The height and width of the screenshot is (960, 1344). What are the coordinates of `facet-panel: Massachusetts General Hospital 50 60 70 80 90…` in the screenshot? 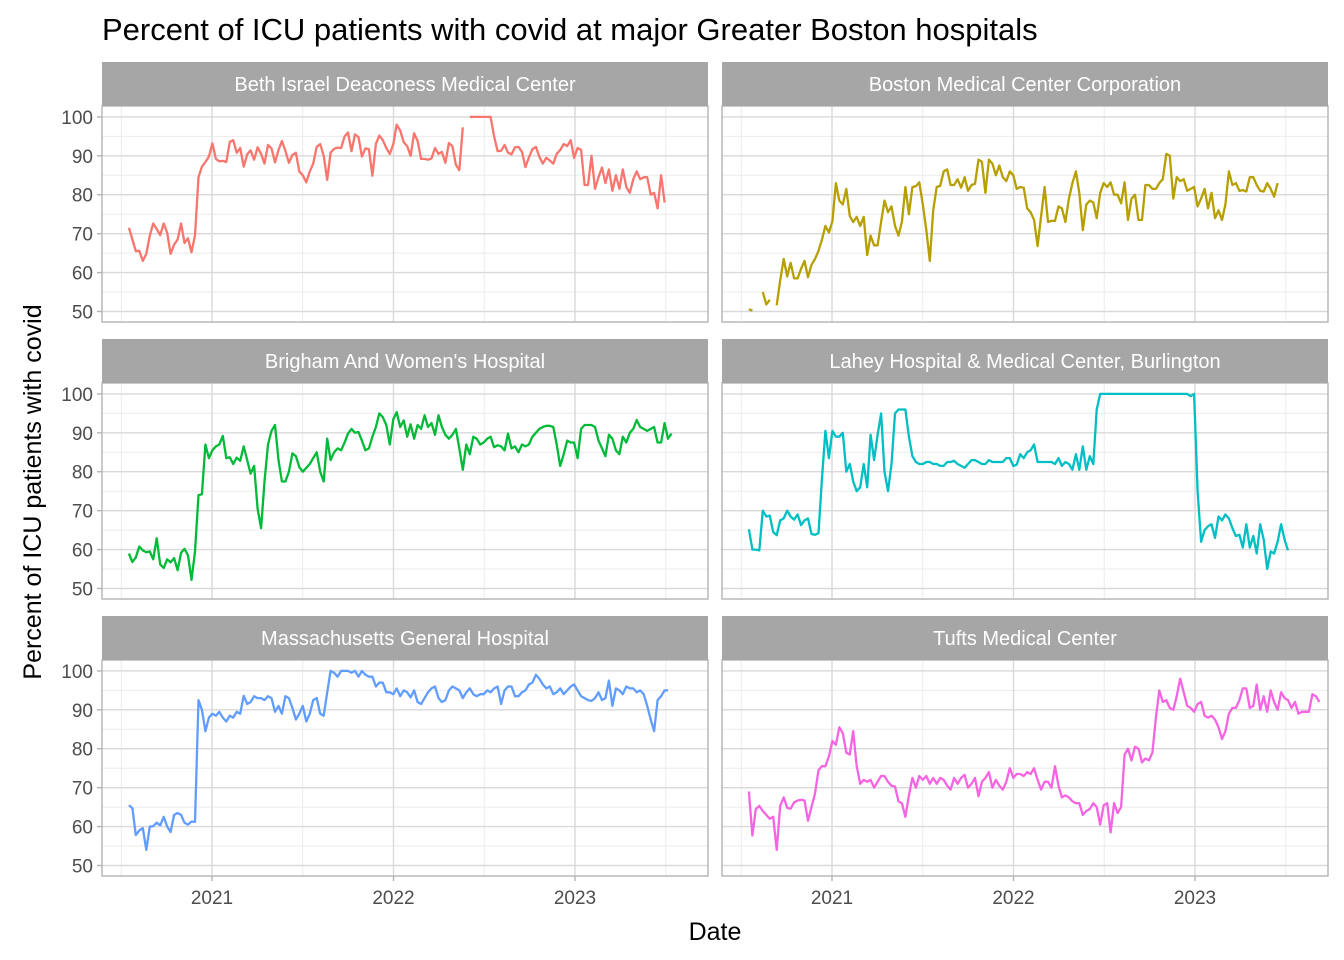 It's located at (385, 762).